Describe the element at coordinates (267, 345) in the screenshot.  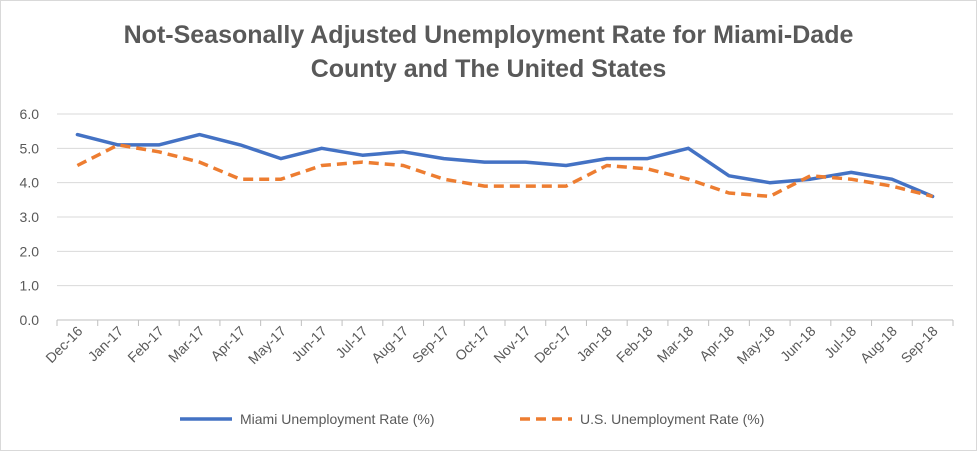
I see `x-tick-label: May-17` at that location.